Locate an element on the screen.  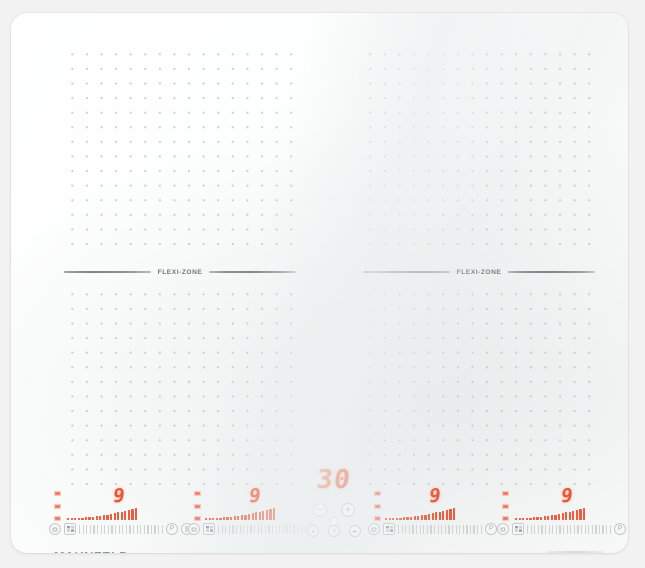
zone-2-slider is located at coordinates (260, 529).